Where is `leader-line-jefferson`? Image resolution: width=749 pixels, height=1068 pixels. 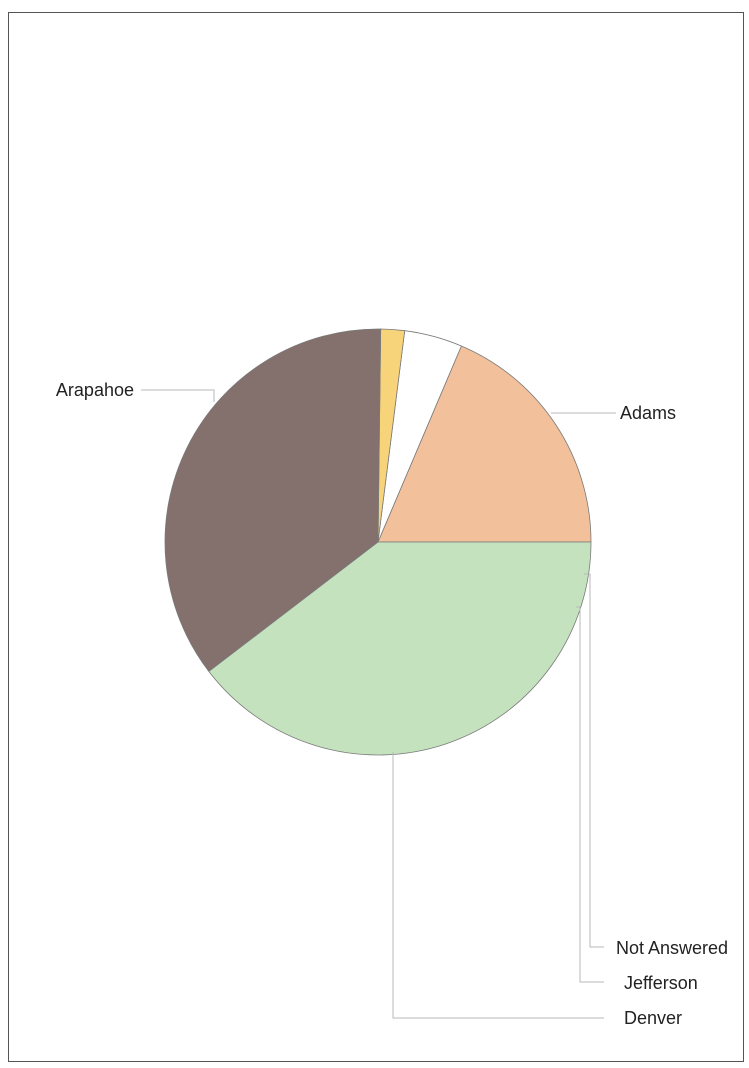 leader-line-jefferson is located at coordinates (590, 794).